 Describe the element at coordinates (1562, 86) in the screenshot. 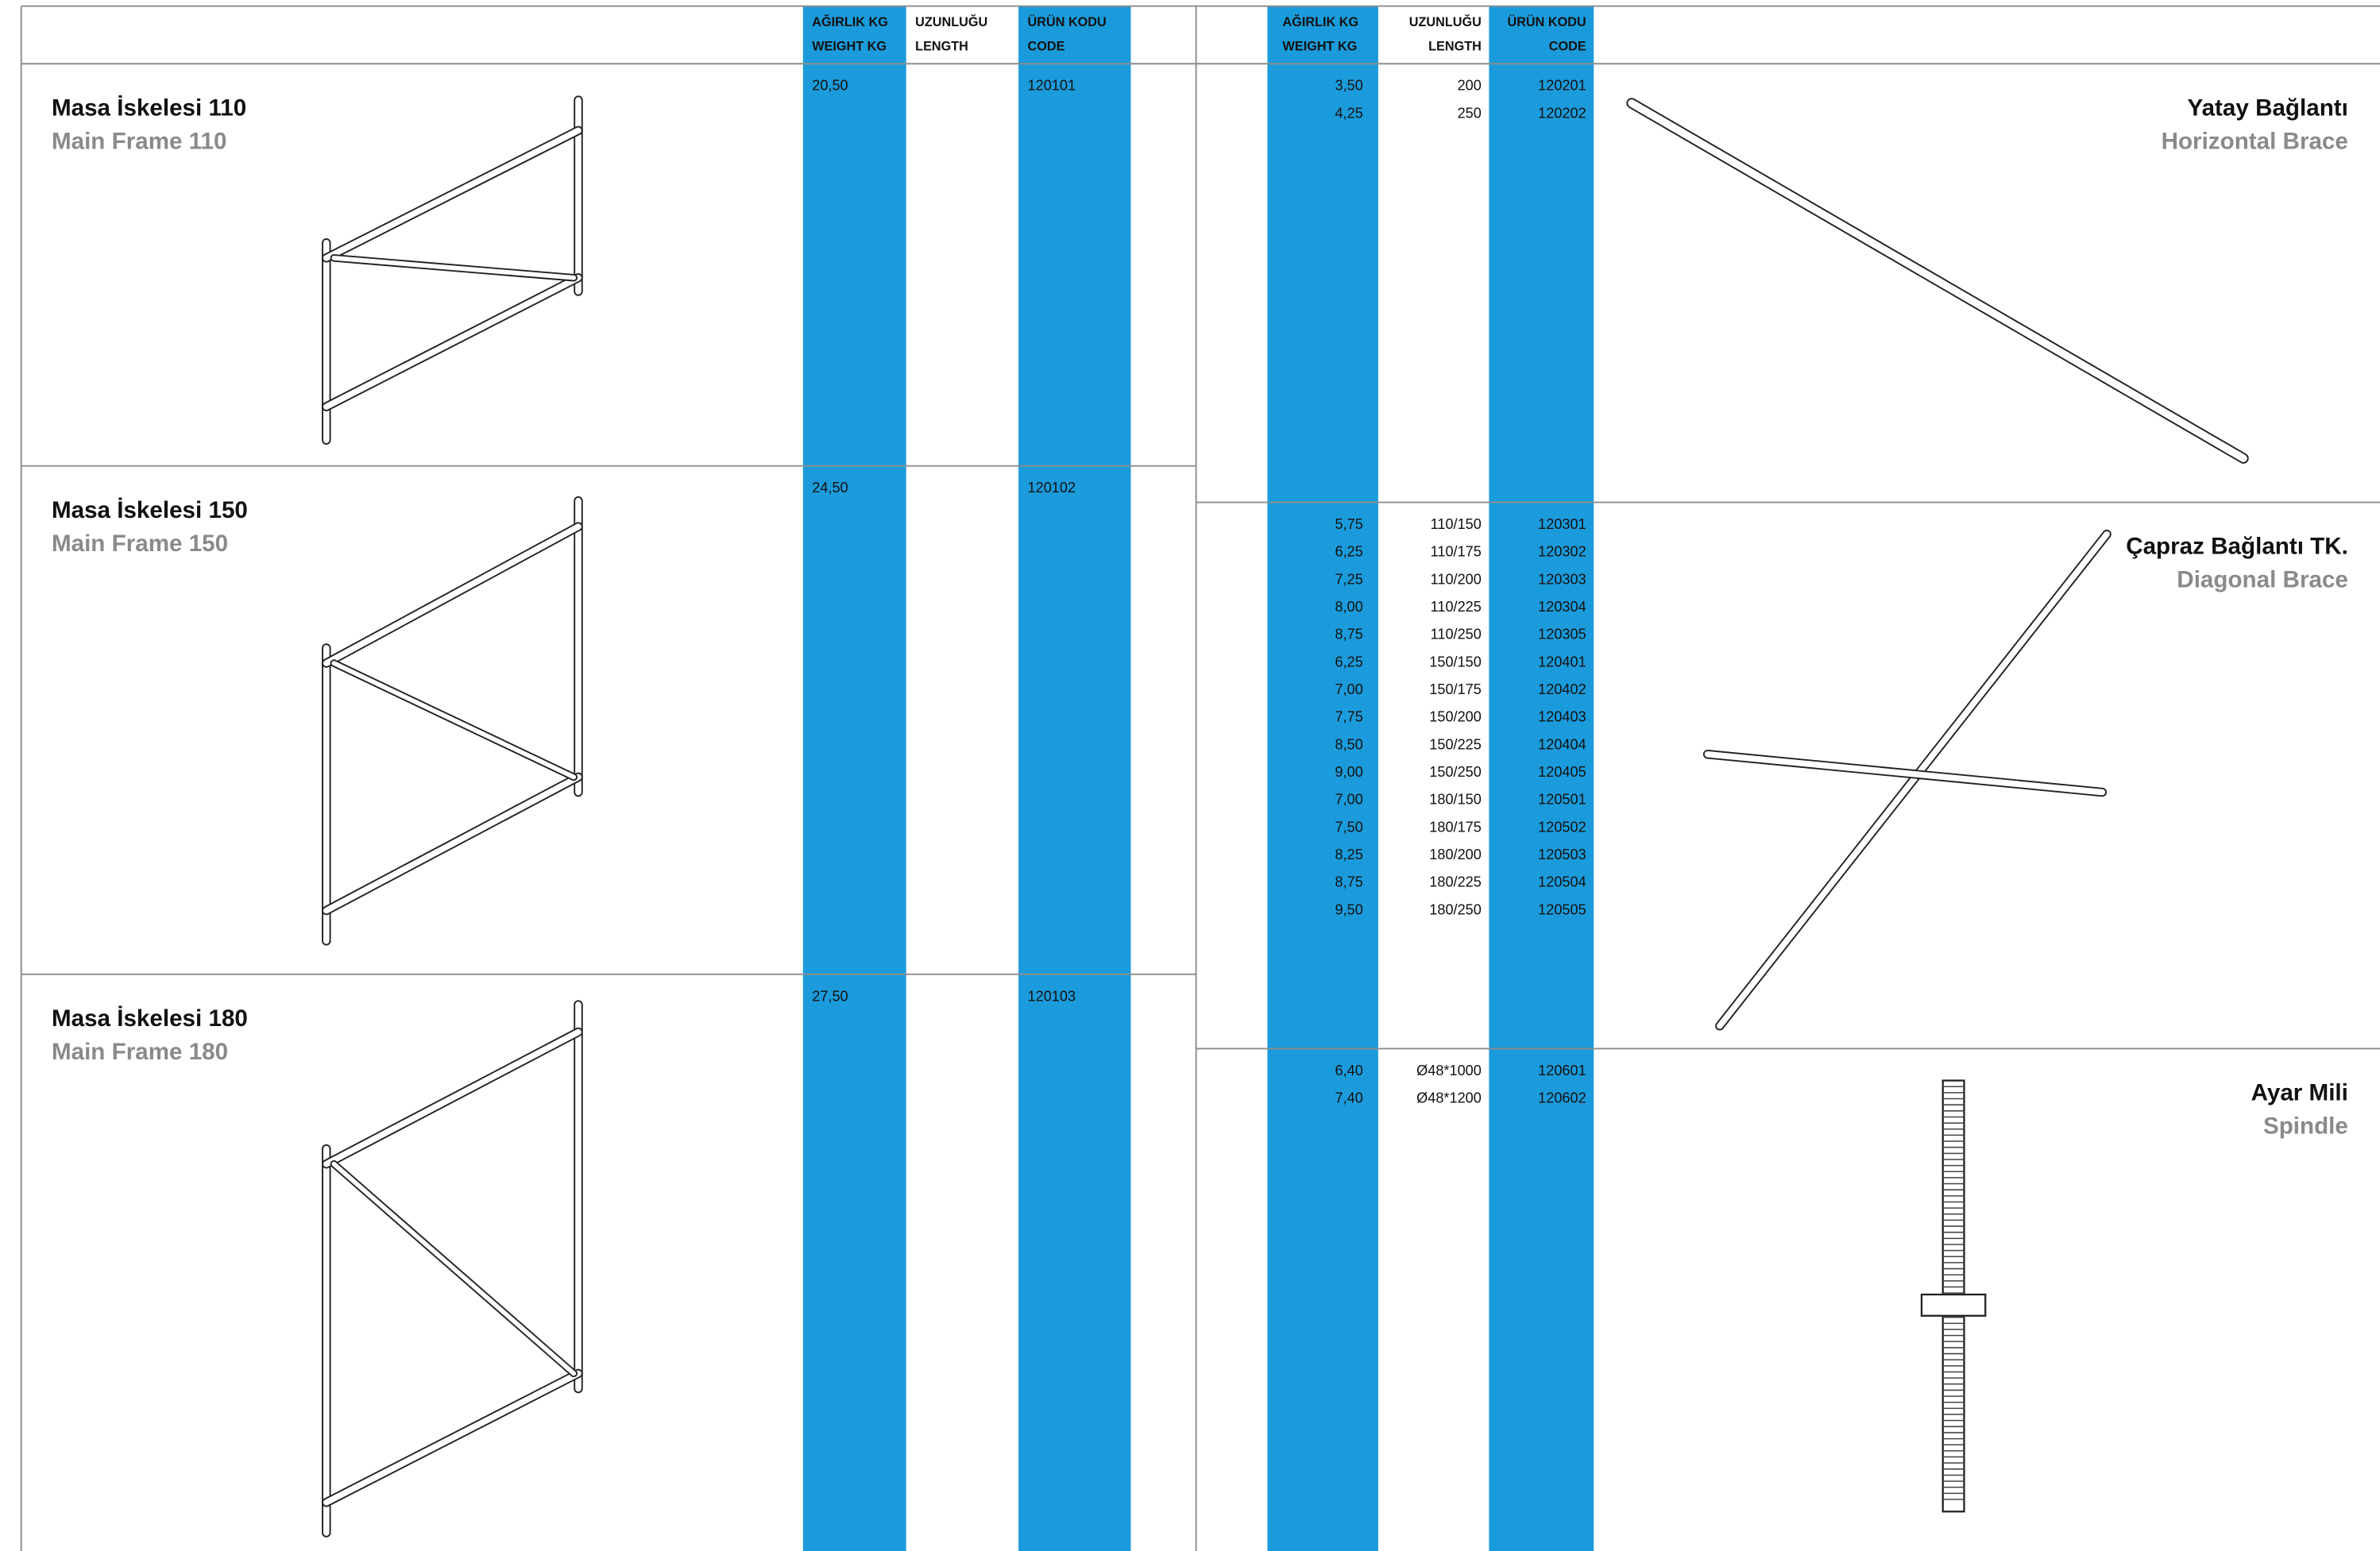

I see `cell-code: 120201` at that location.